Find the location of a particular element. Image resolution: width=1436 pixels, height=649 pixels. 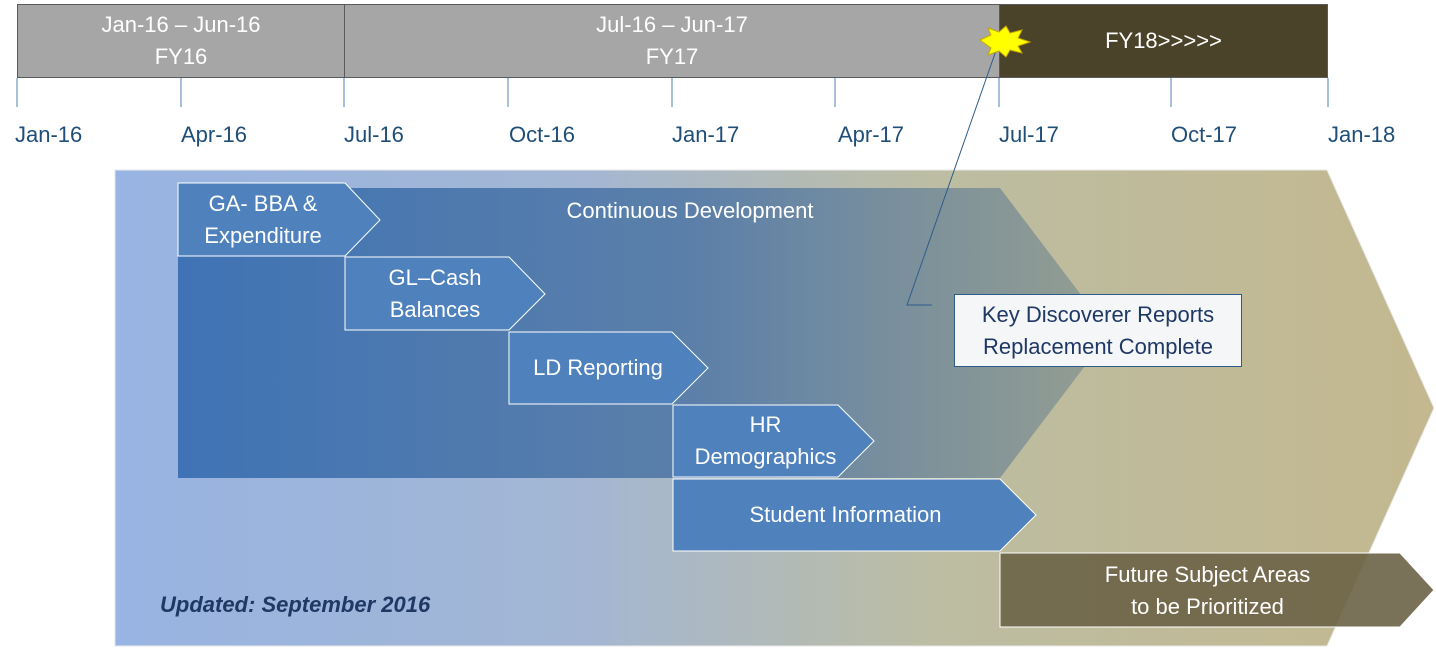

milestone-hr-demographics-arrow is located at coordinates (773, 441).